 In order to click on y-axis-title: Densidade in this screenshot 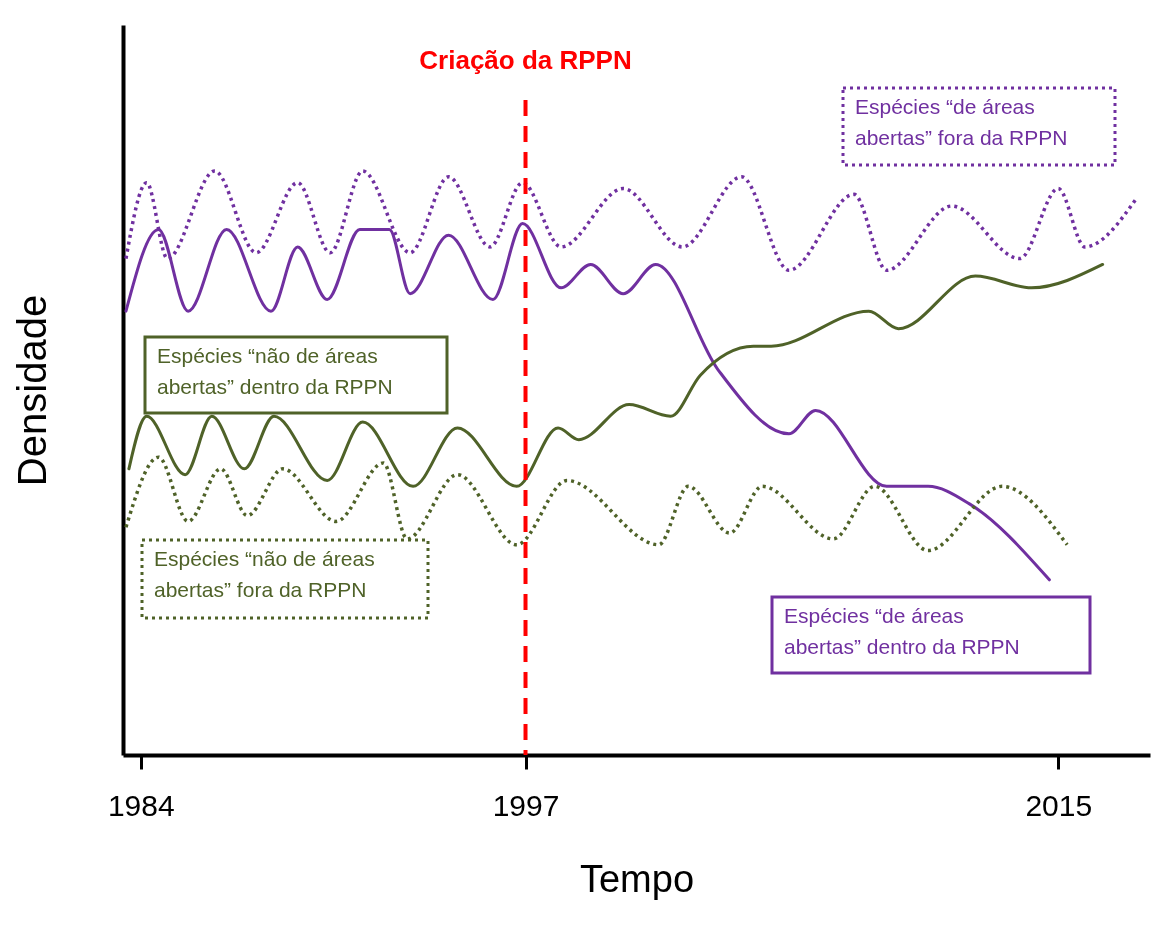, I will do `click(31, 390)`.